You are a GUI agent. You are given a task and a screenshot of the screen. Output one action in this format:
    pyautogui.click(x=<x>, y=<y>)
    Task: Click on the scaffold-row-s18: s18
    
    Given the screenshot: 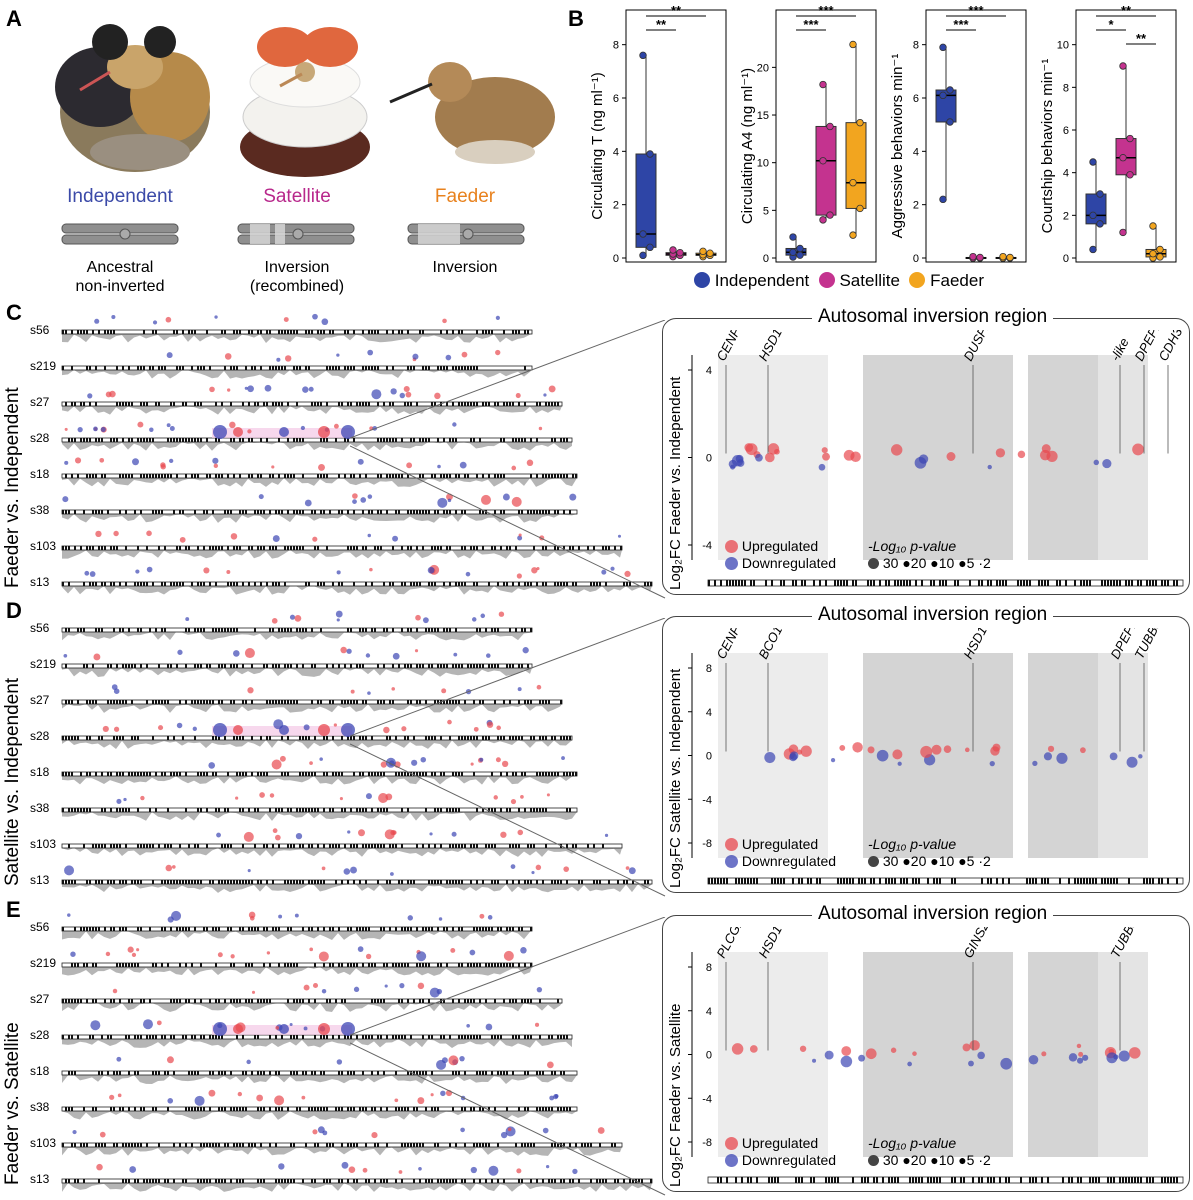 What is the action you would take?
    pyautogui.click(x=304, y=770)
    